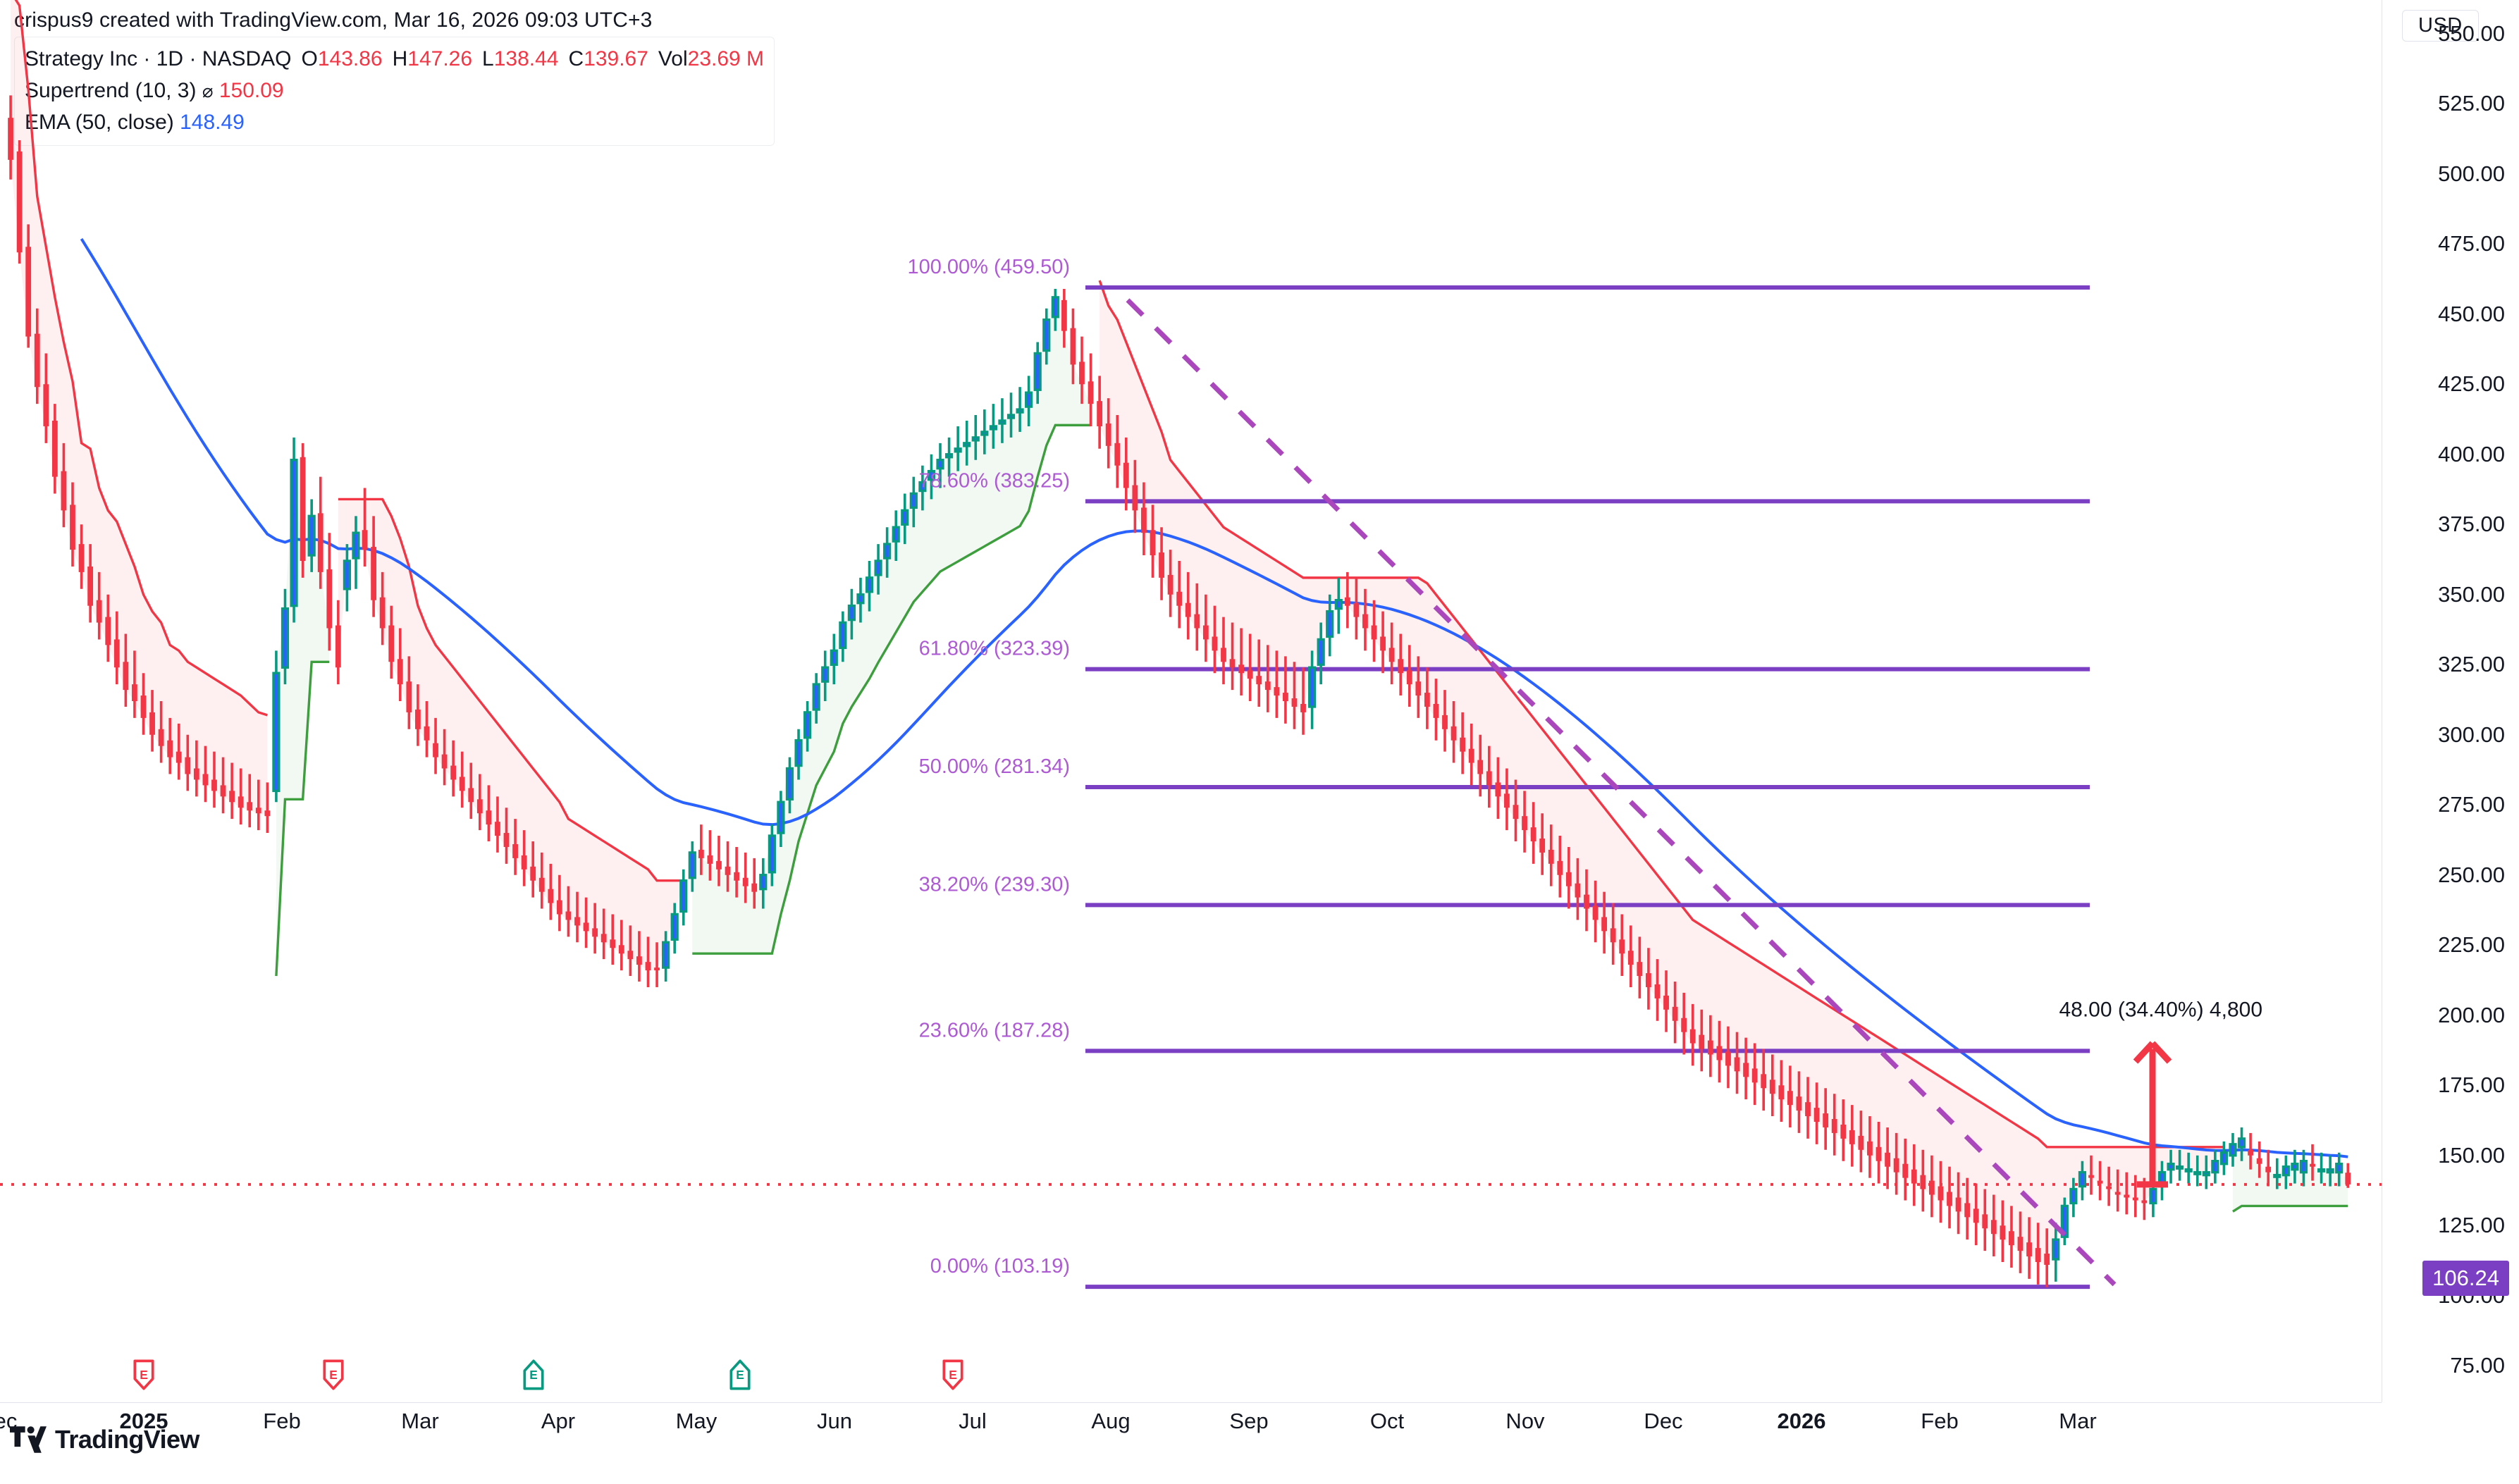  I want to click on long-position-annotation-layer: 48.00 (34.40%) 4,800, so click(2160, 1093).